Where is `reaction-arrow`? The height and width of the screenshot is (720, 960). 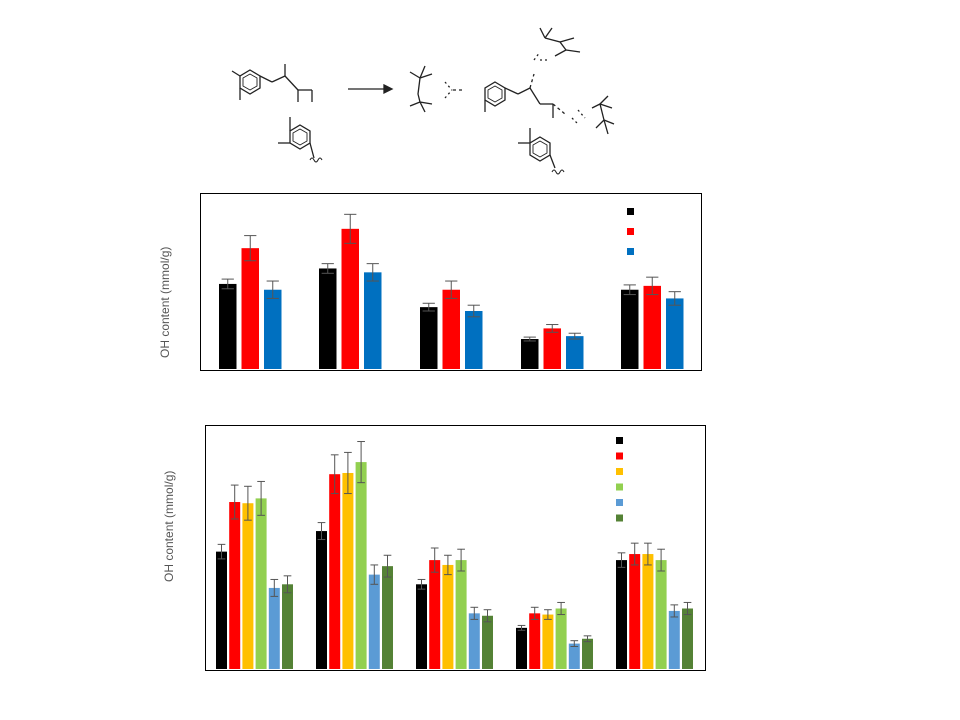
reaction-arrow is located at coordinates (371, 89).